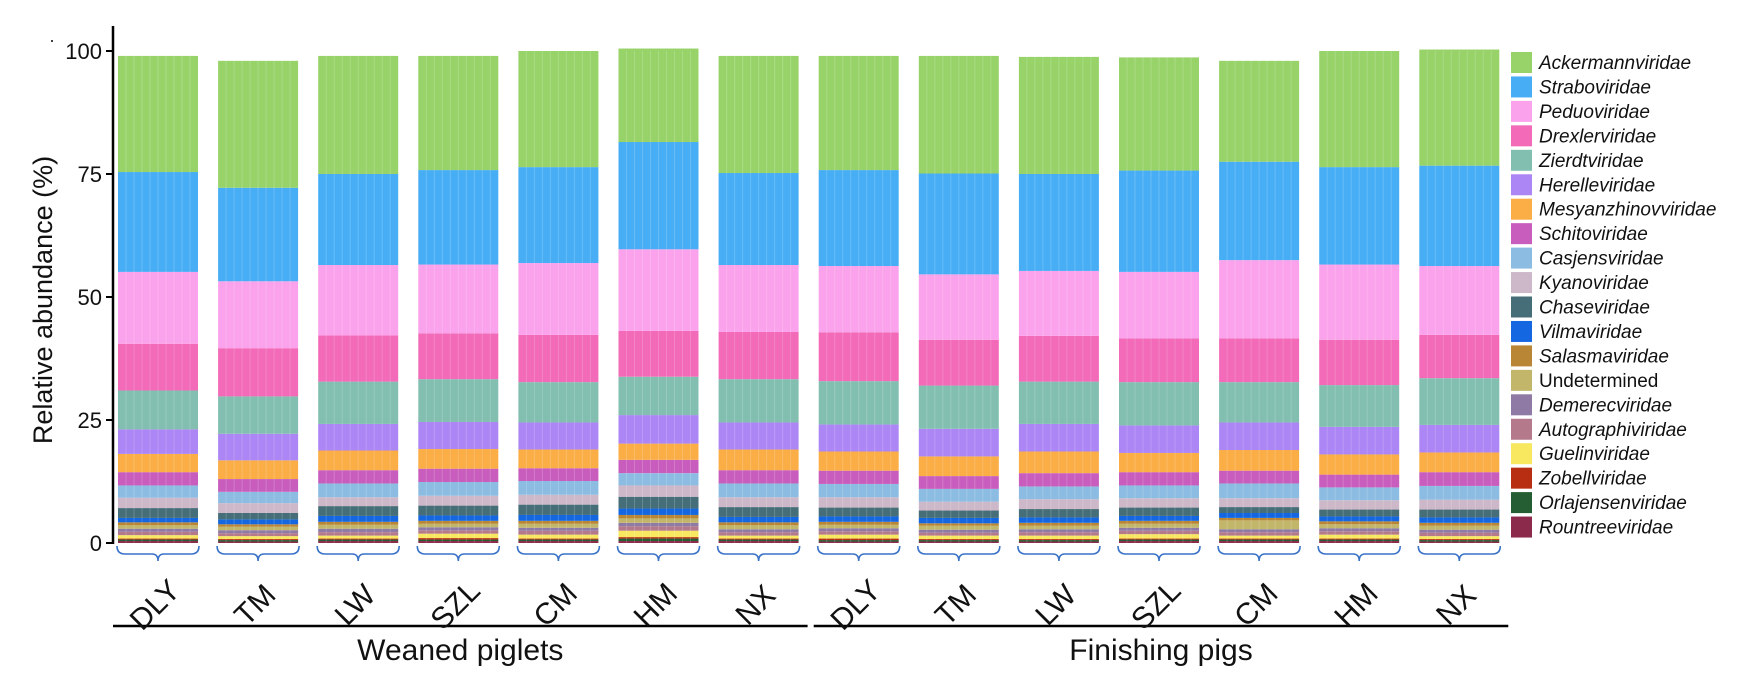 This screenshot has width=1752, height=674. Describe the element at coordinates (1579, 478) in the screenshot. I see `legend-item-zobellviridae: Zobellviridae` at that location.